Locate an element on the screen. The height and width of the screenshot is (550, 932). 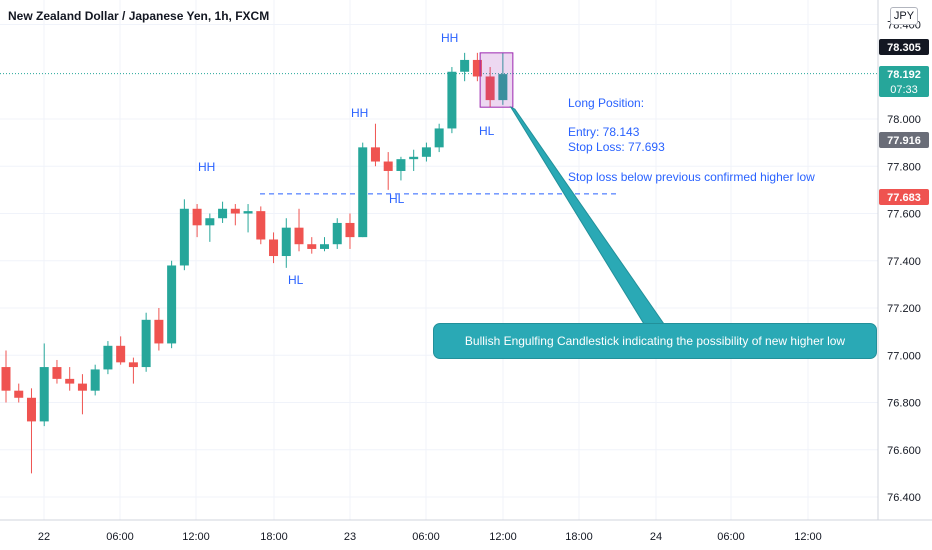
y-tick-label: 76.600 is located at coordinates (904, 451).